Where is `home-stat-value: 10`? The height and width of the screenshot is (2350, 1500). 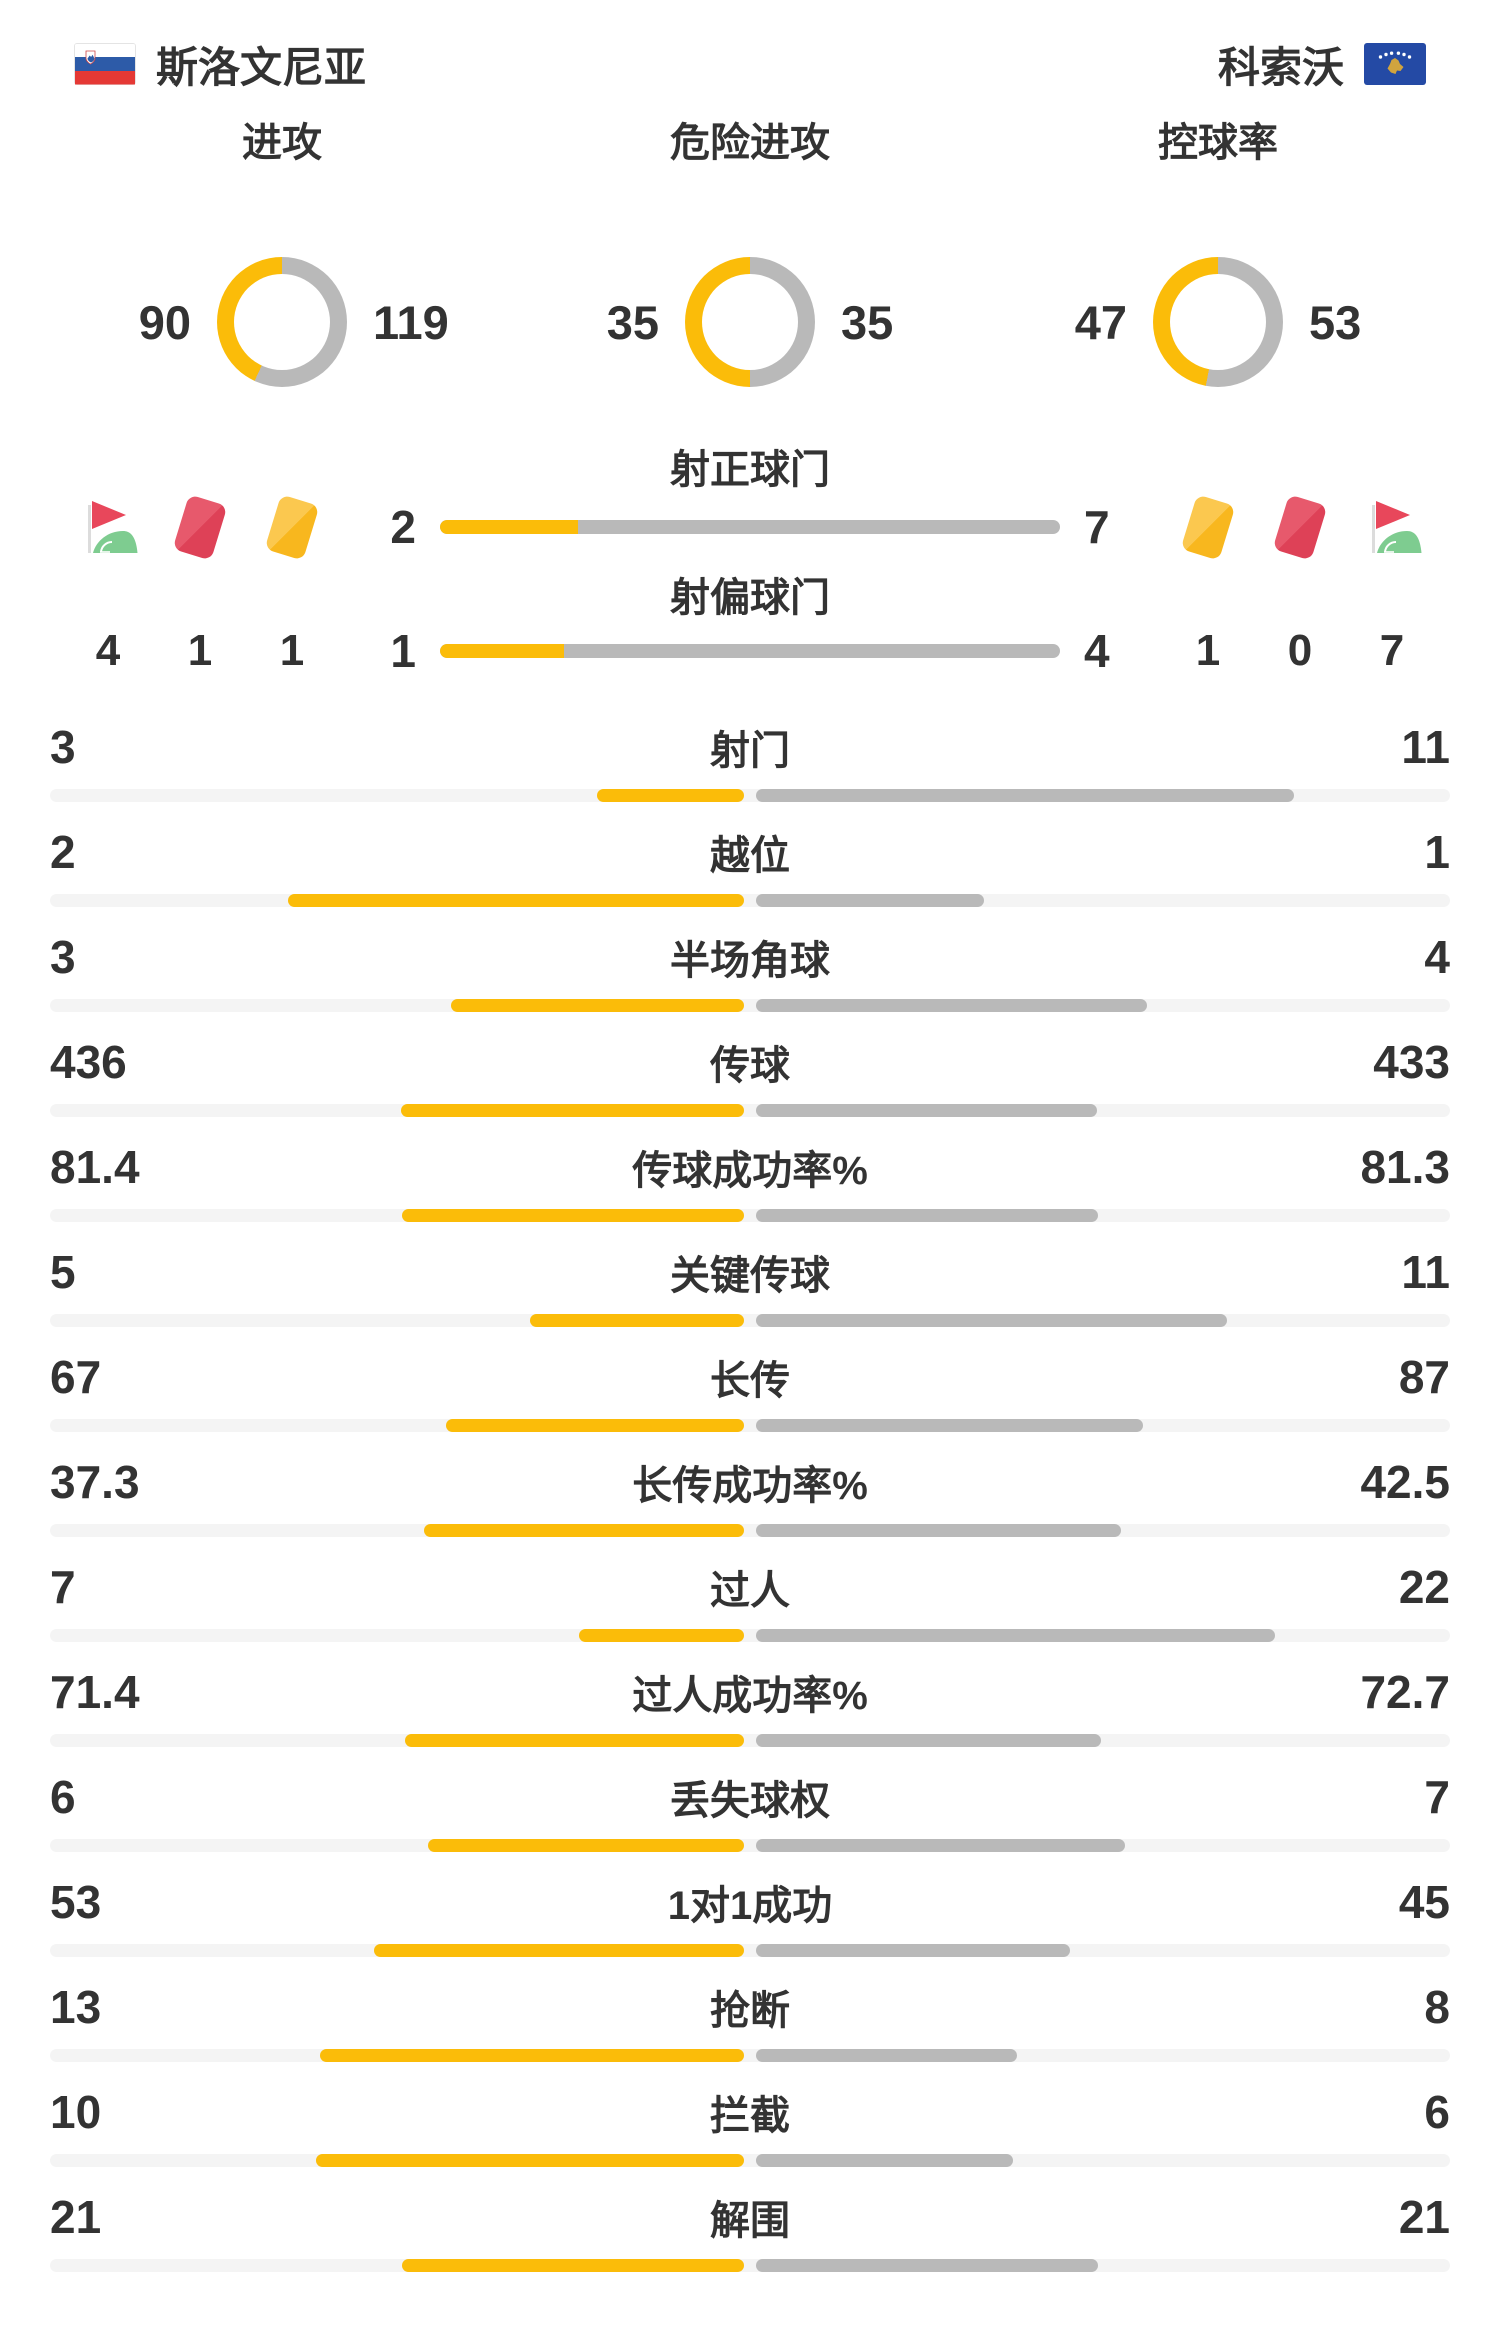 home-stat-value: 10 is located at coordinates (76, 2112).